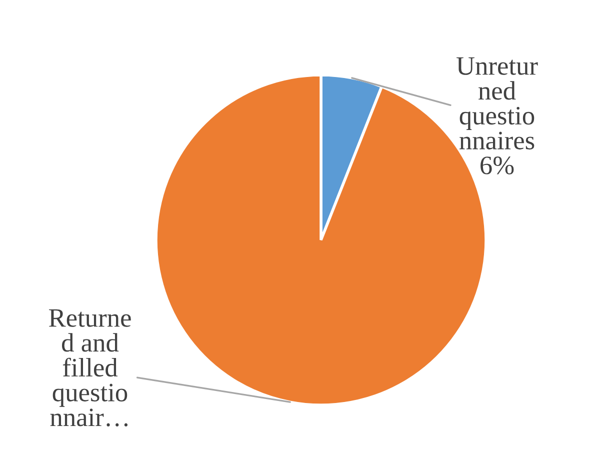  What do you see at coordinates (497, 103) in the screenshot?
I see `slice-label: Unretur ned questio nnaires` at bounding box center [497, 103].